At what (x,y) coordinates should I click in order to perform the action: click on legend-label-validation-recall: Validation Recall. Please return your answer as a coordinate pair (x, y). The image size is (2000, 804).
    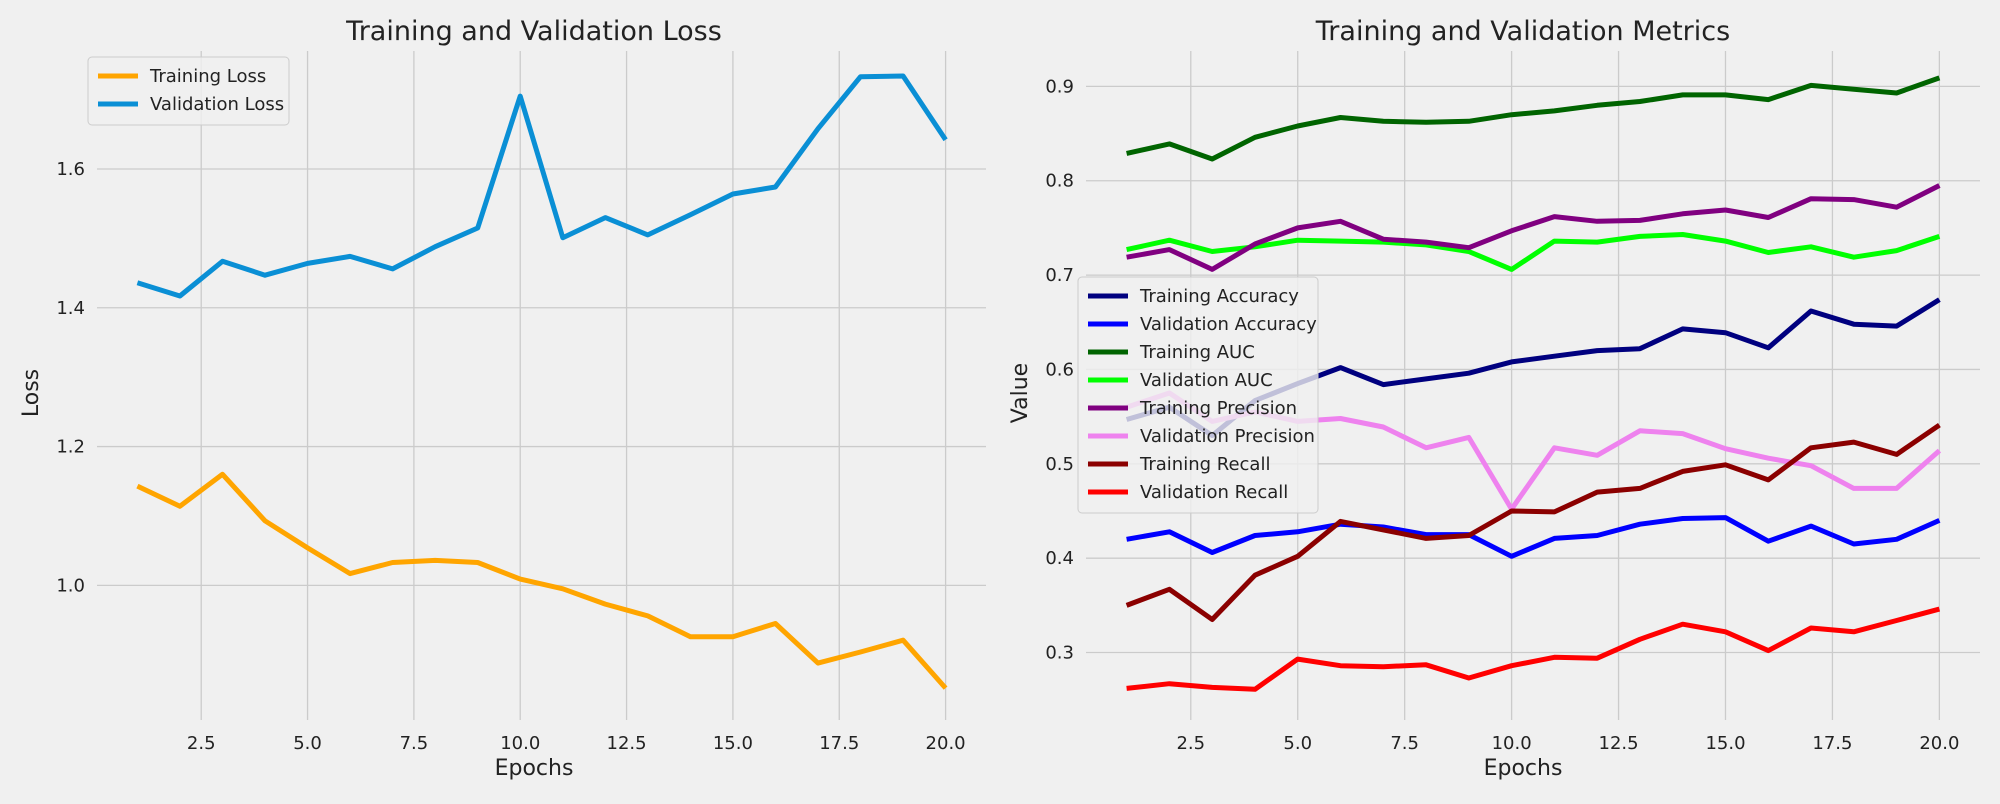
    Looking at the image, I should click on (1214, 492).